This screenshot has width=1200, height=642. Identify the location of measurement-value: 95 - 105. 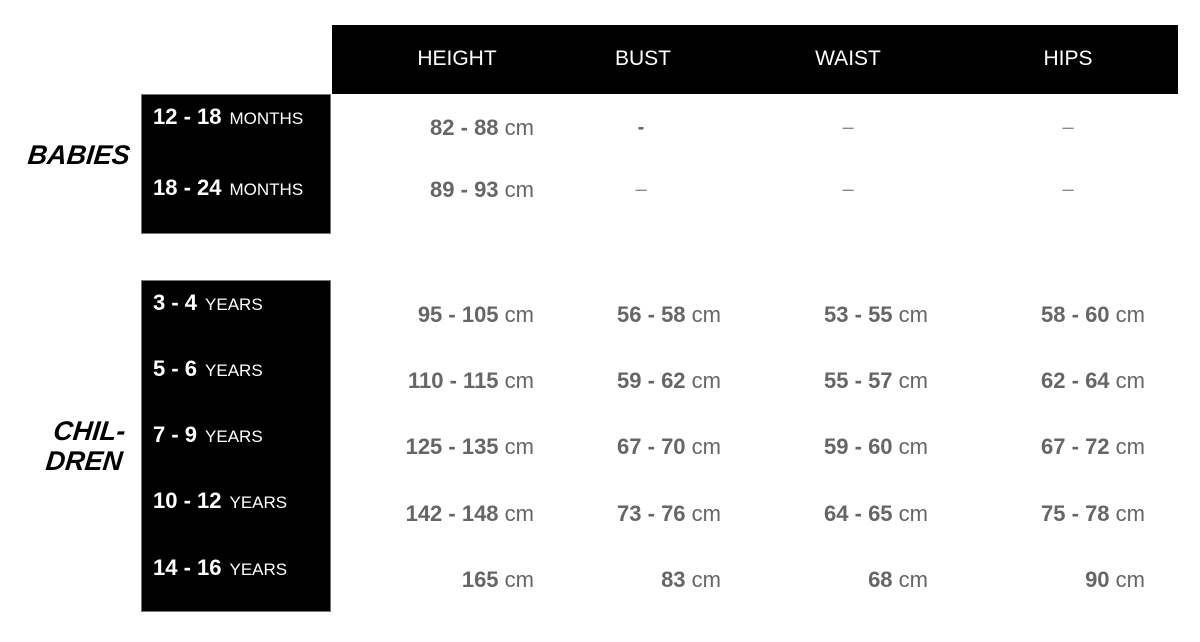
(458, 314).